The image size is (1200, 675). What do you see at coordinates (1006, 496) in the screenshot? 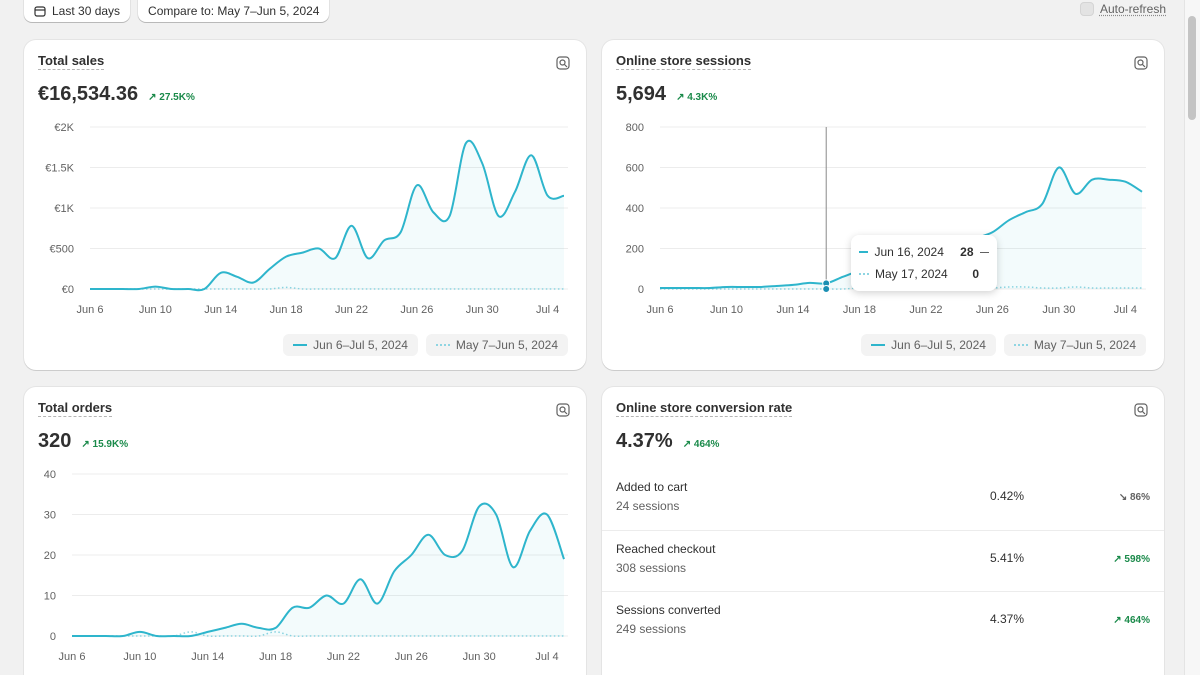
I see `conversion-row-rate: 0.42%` at bounding box center [1006, 496].